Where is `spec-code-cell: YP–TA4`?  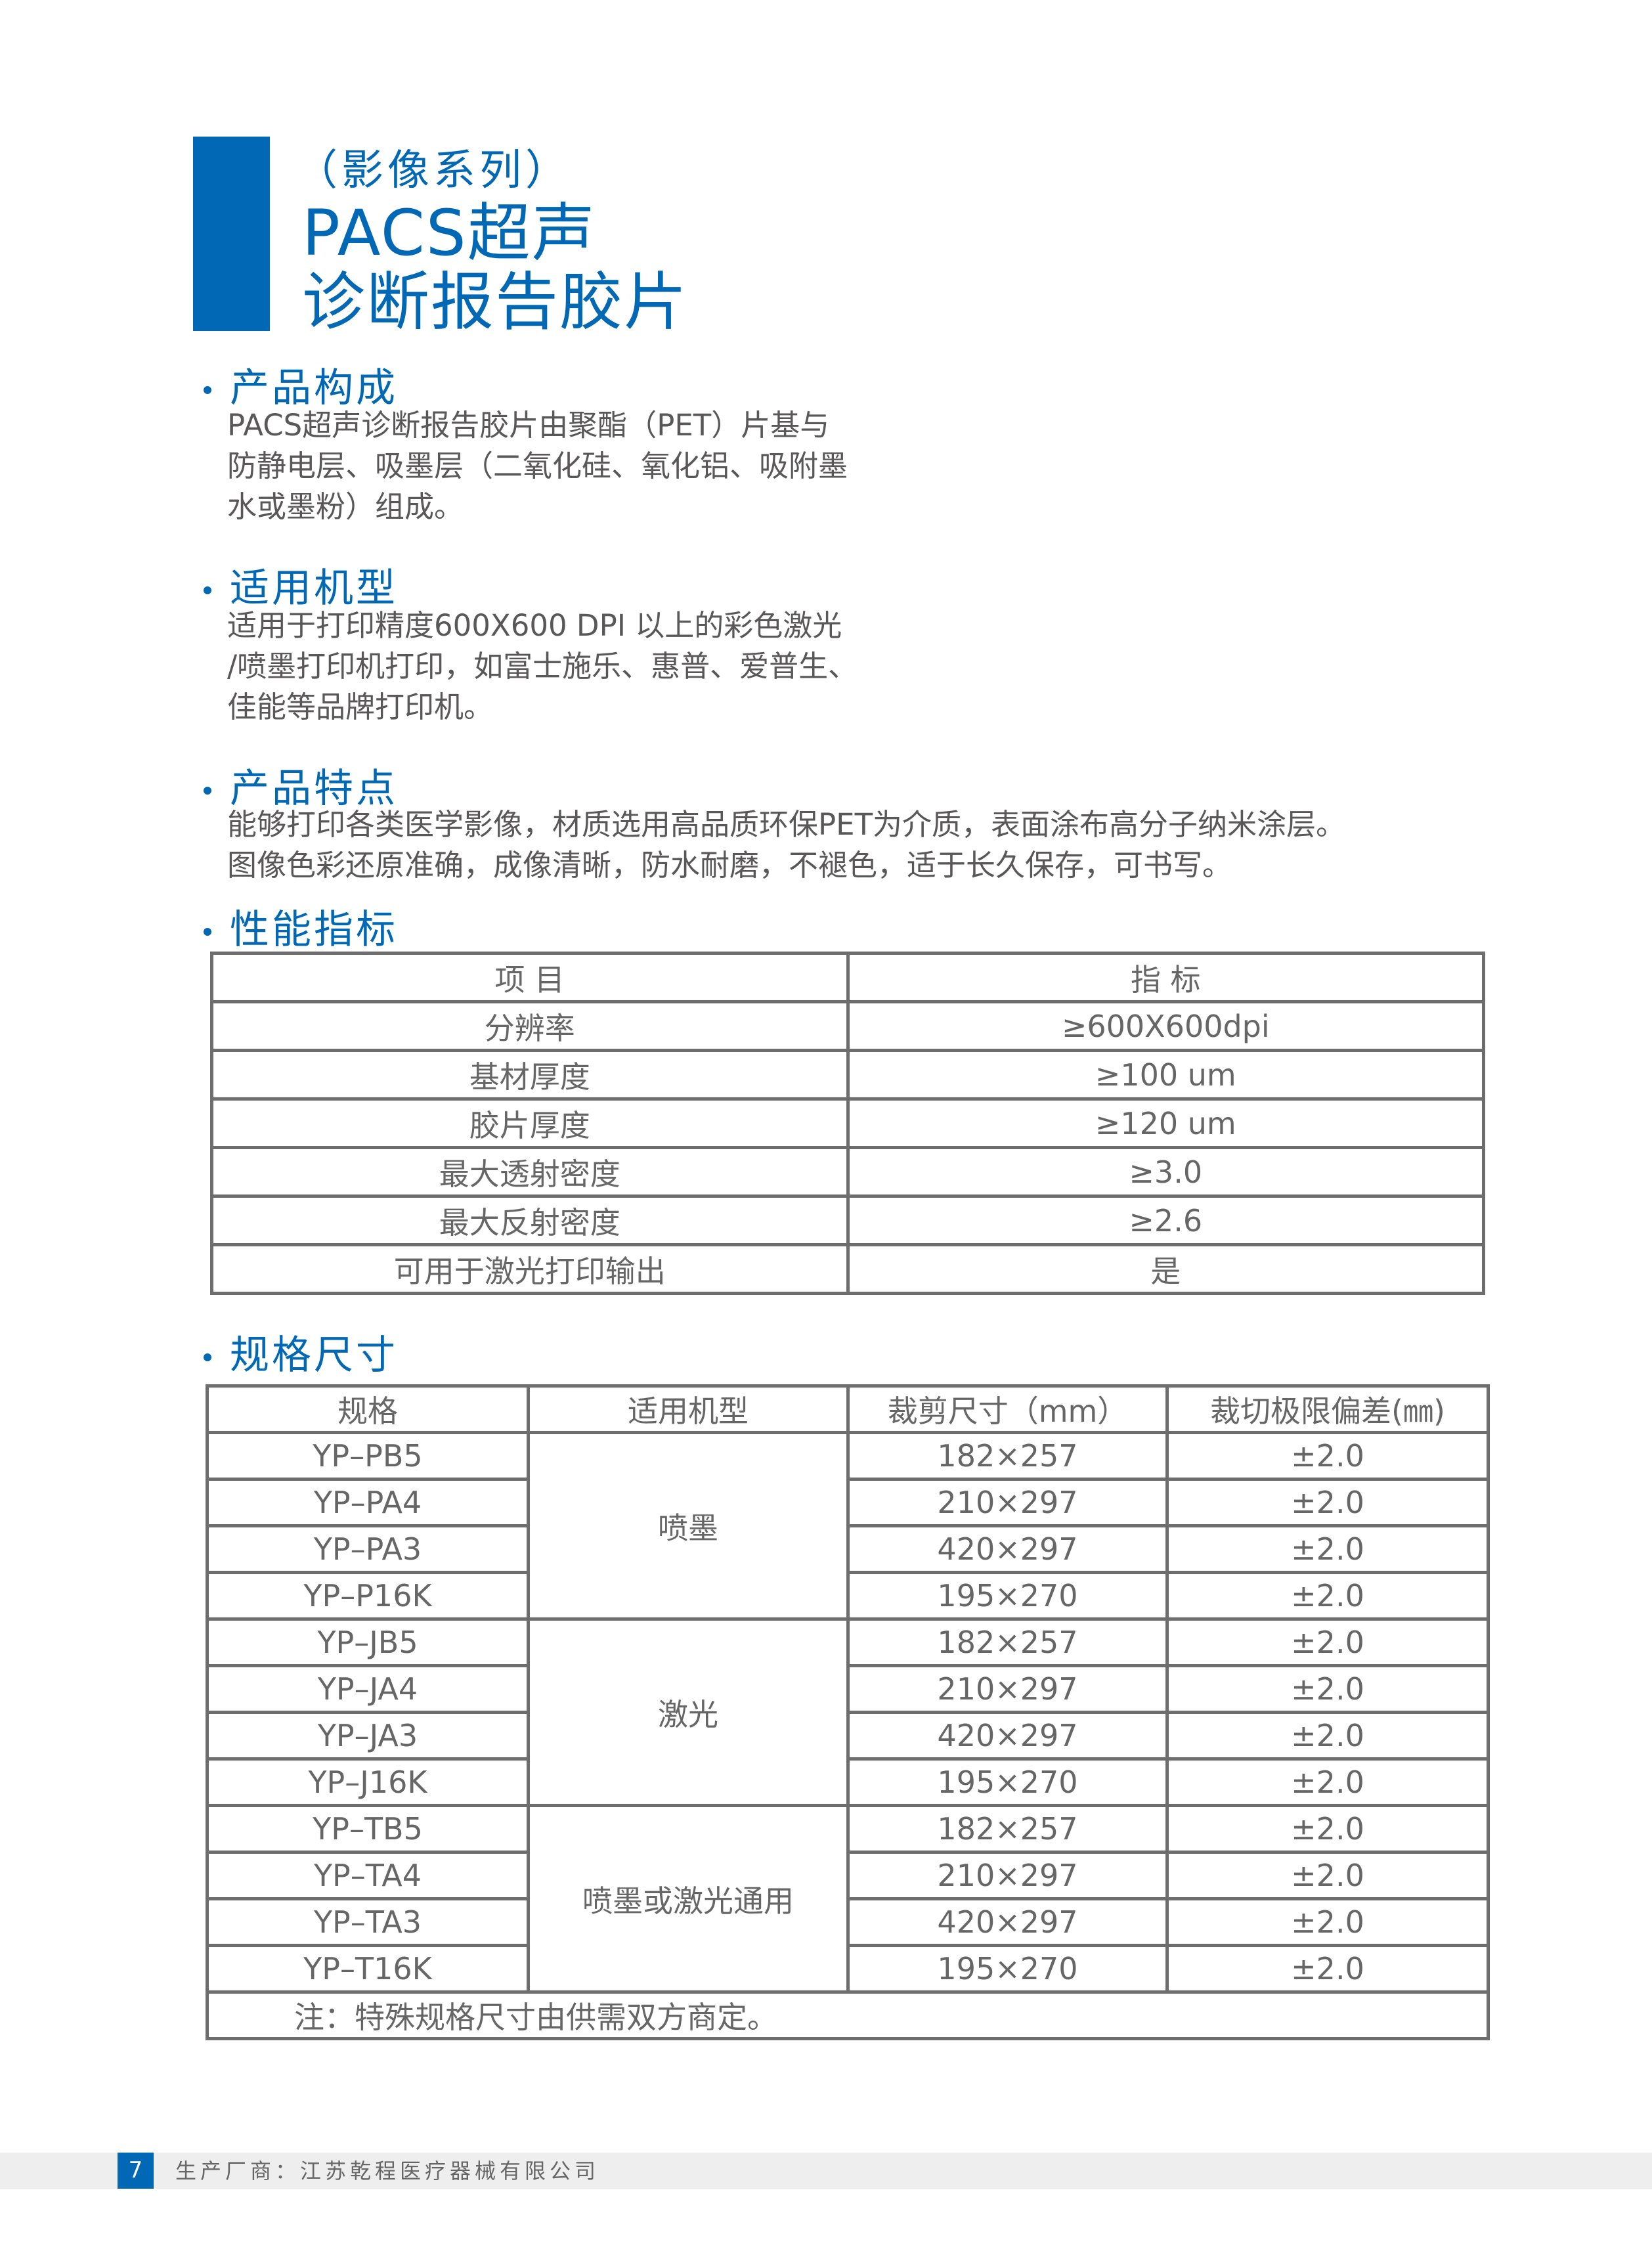
spec-code-cell: YP–TA4 is located at coordinates (368, 1875).